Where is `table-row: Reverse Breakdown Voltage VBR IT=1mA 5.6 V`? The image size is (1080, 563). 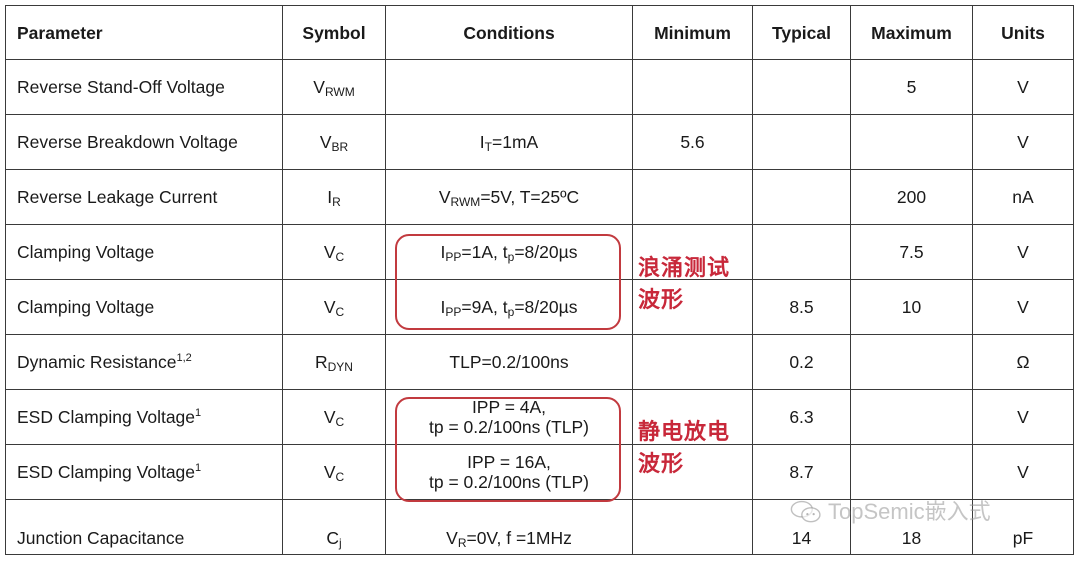 table-row: Reverse Breakdown Voltage VBR IT=1mA 5.6 V is located at coordinates (539, 142).